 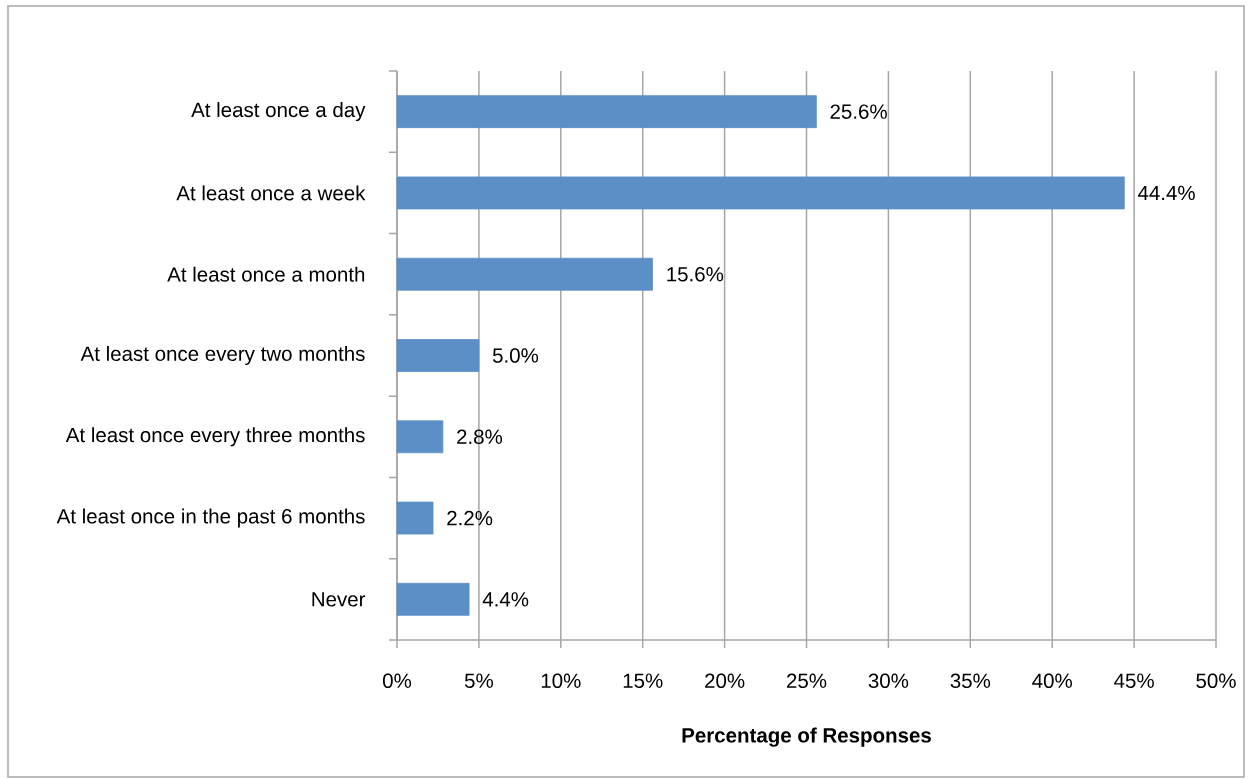 I want to click on data-label: 15.6%, so click(x=695, y=274).